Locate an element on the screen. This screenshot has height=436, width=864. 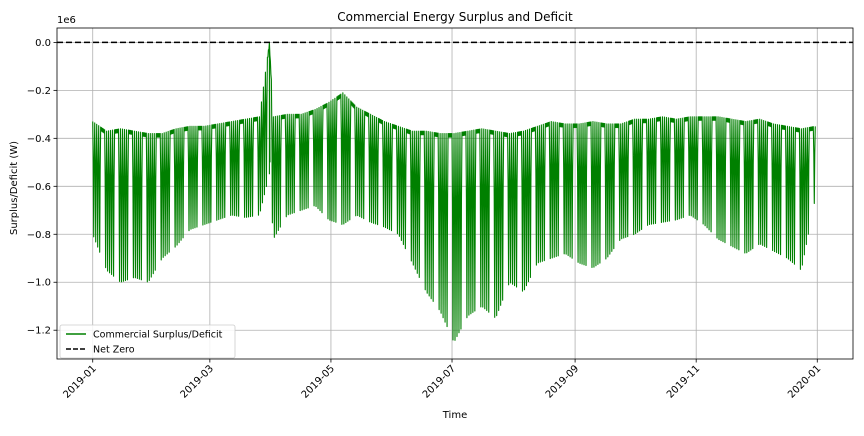
legend-label-surplus: Commercial Surplus/Deficit is located at coordinates (158, 335).